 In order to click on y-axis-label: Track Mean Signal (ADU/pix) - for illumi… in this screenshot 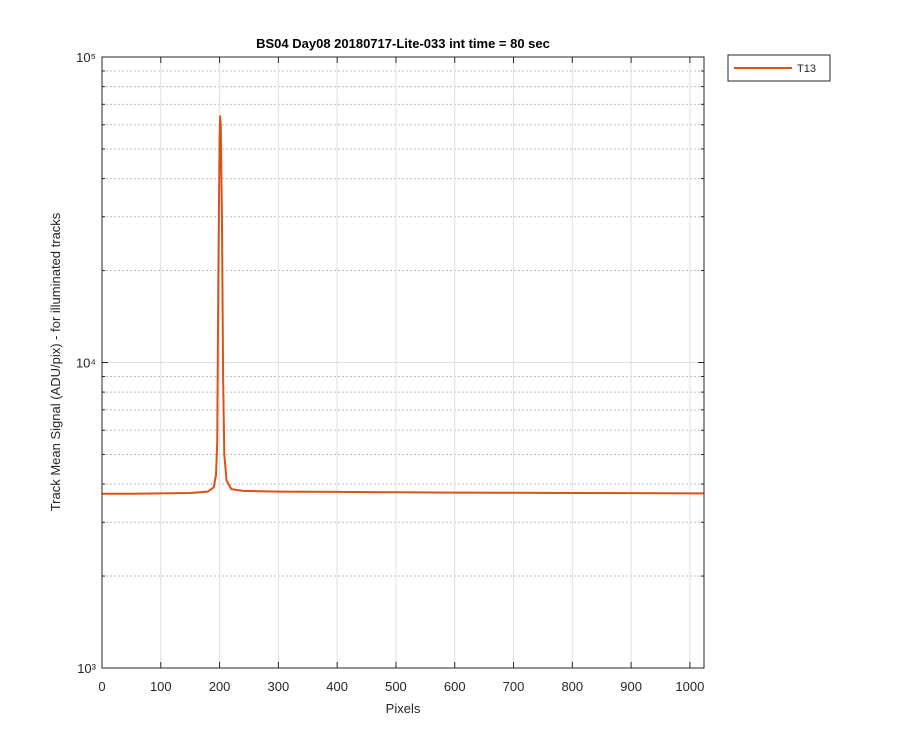, I will do `click(55, 361)`.